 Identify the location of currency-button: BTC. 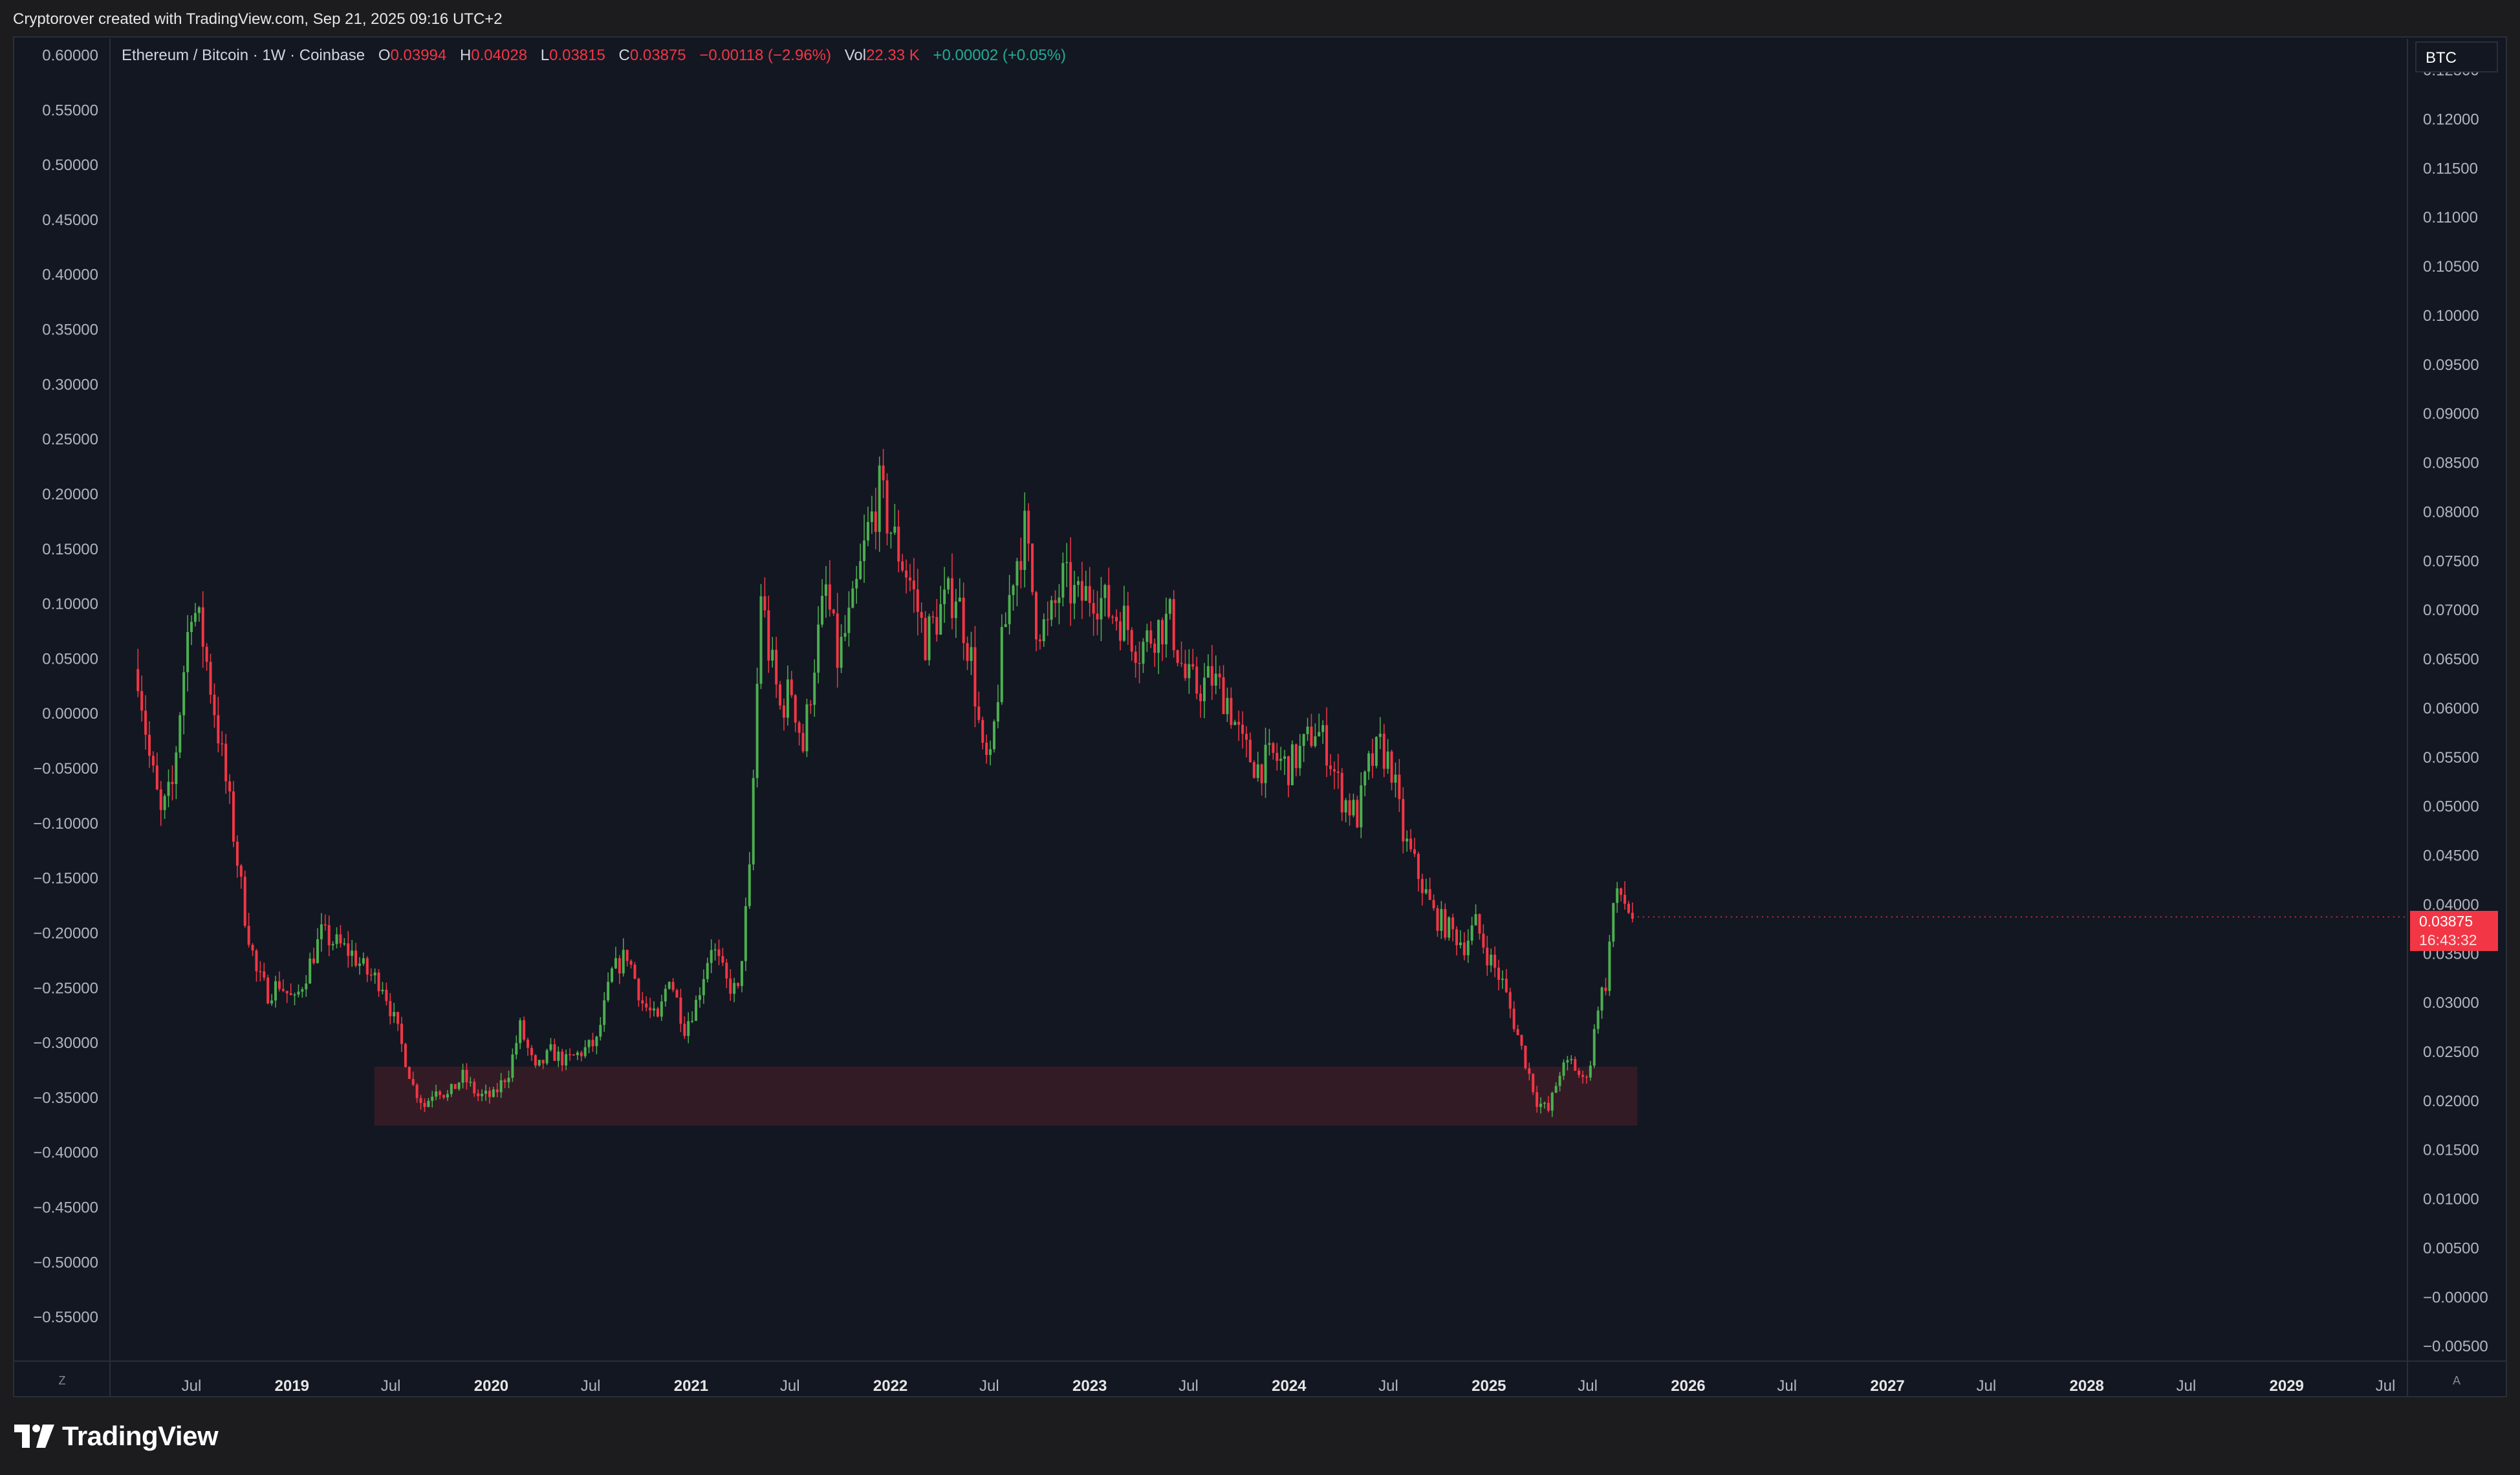
(2456, 56).